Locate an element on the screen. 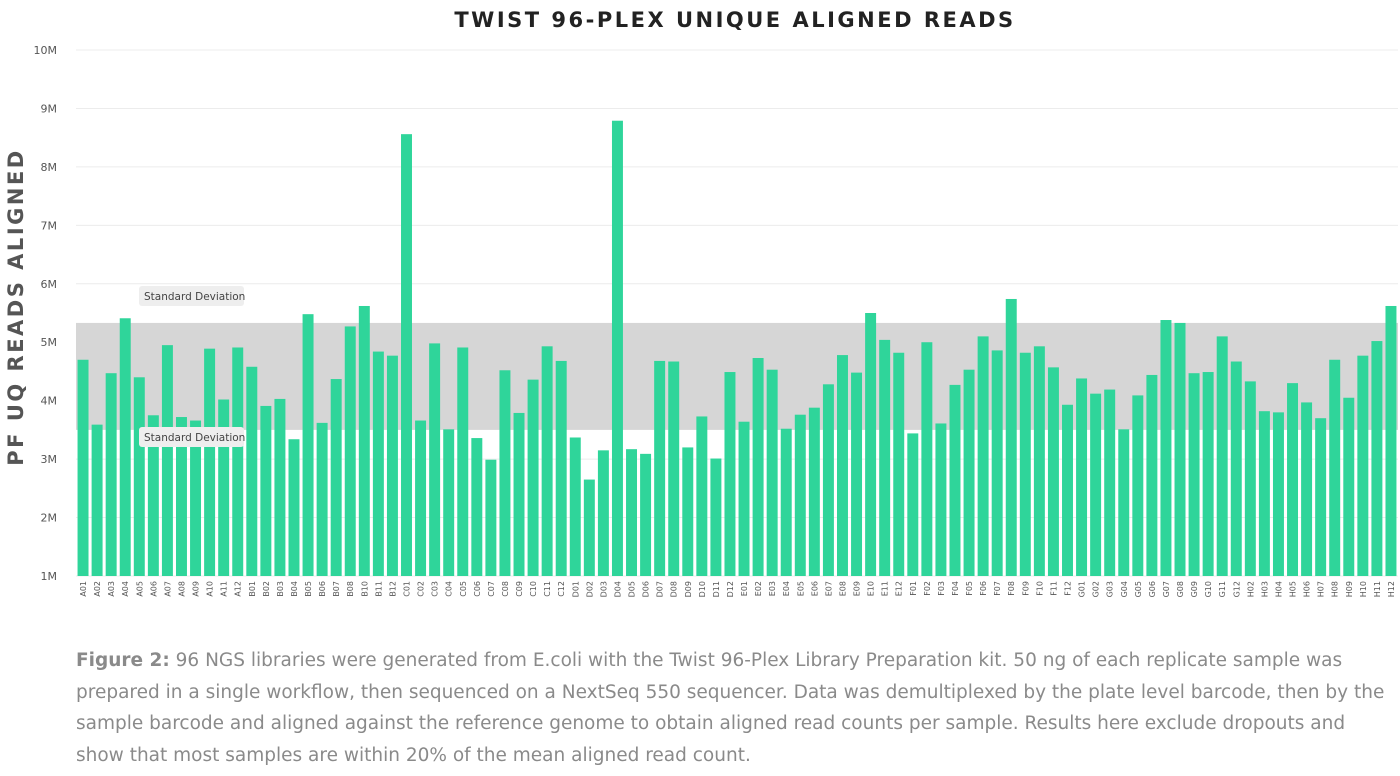 This screenshot has height=776, width=1400. x-tick-label: F12 is located at coordinates (1068, 588).